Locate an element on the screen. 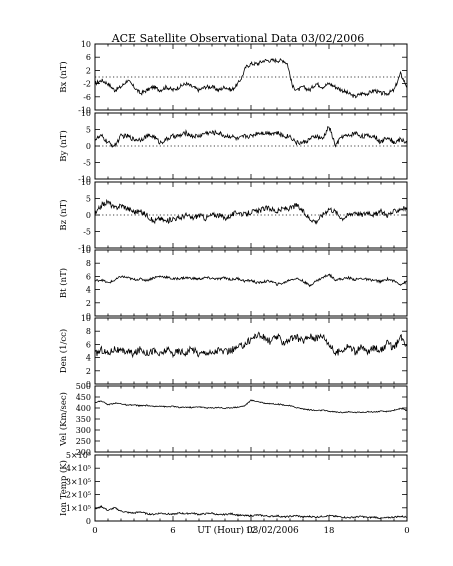 The width and height of the screenshot is (453, 566). y-axis-label: Bx (nT) is located at coordinates (63, 77).